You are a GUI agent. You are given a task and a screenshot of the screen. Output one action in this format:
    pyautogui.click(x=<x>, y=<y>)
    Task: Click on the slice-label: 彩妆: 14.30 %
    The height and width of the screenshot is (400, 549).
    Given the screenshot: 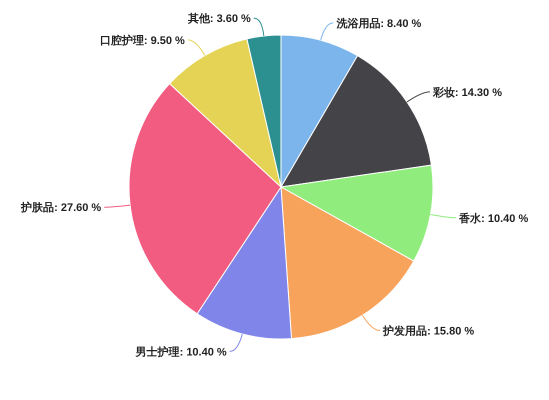 What is the action you would take?
    pyautogui.click(x=467, y=92)
    